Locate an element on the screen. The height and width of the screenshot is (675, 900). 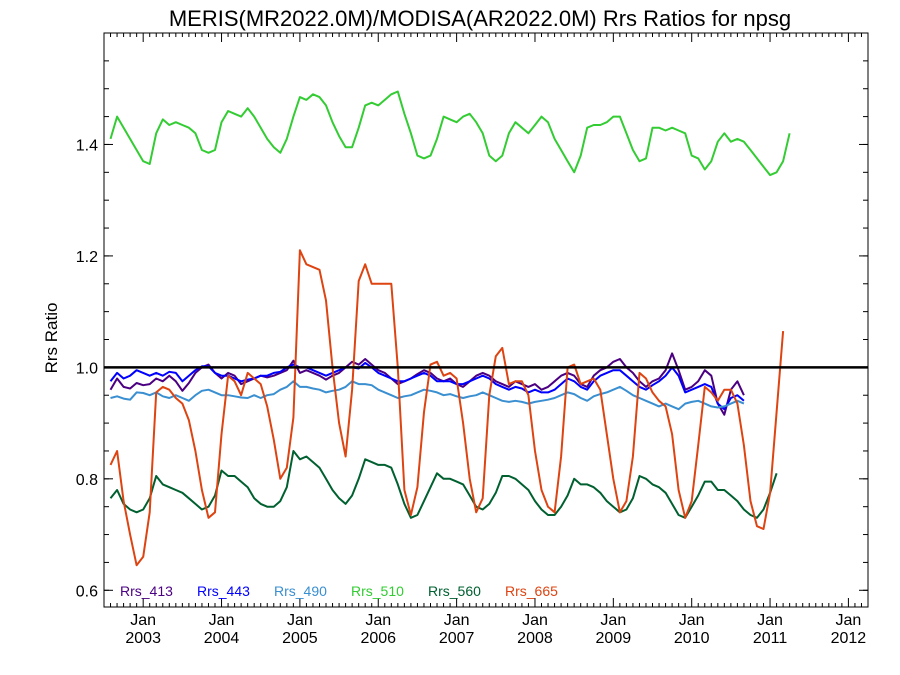
legend-entry-rrs-665: Rrs_665 is located at coordinates (531, 591).